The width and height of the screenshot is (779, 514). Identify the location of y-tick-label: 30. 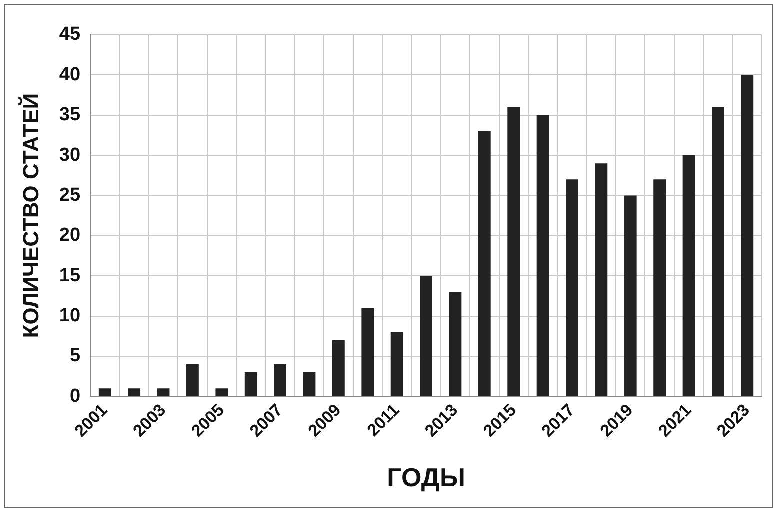
(70, 155).